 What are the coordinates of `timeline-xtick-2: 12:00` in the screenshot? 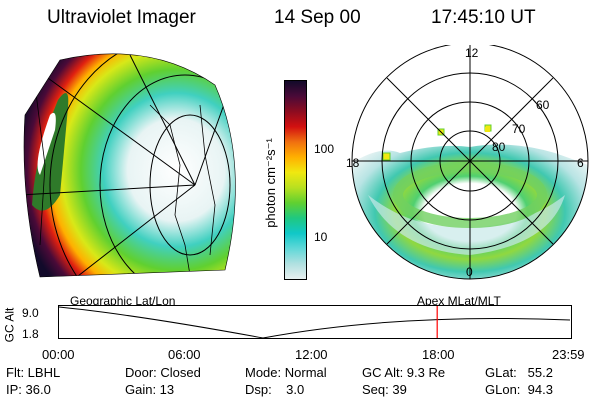 It's located at (311, 354).